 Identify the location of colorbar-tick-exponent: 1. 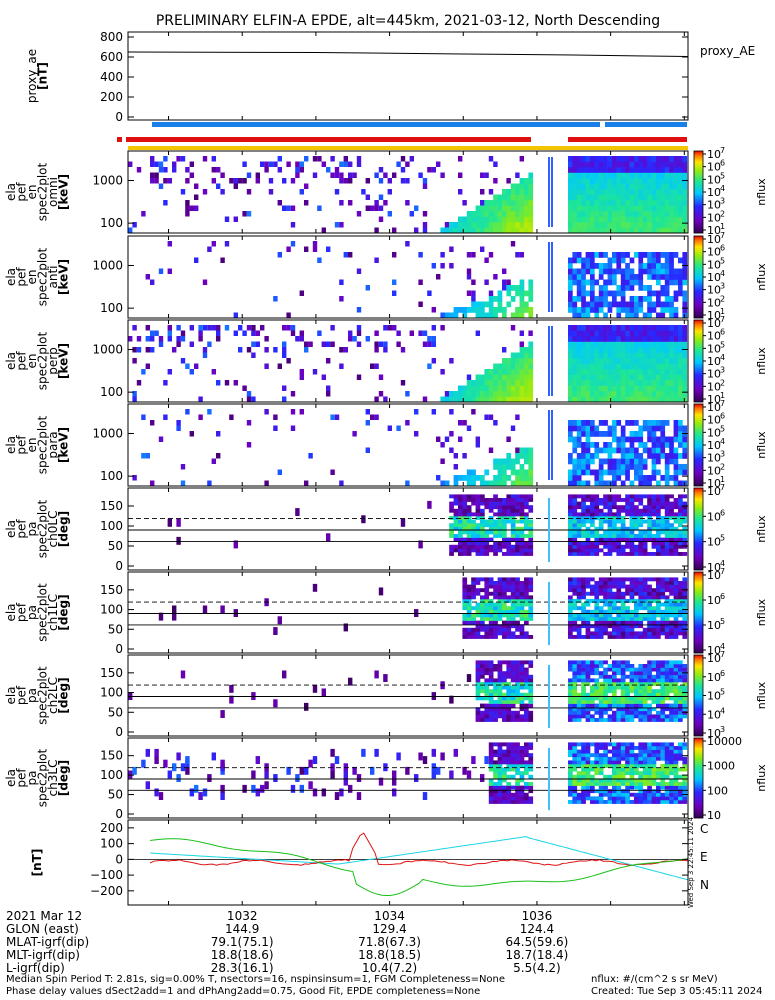
(722, 479).